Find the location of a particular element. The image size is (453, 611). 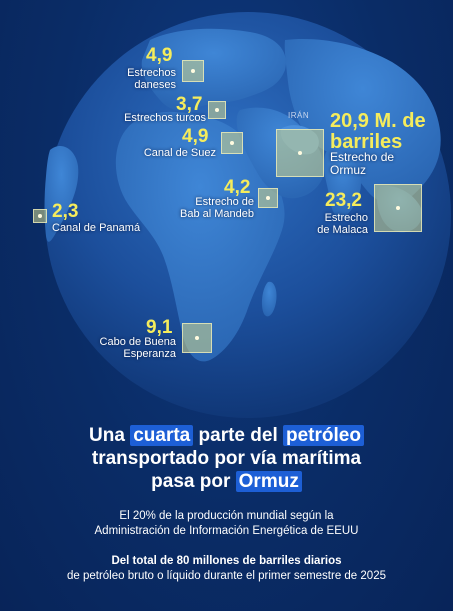

marker-canal-panama is located at coordinates (40, 216).